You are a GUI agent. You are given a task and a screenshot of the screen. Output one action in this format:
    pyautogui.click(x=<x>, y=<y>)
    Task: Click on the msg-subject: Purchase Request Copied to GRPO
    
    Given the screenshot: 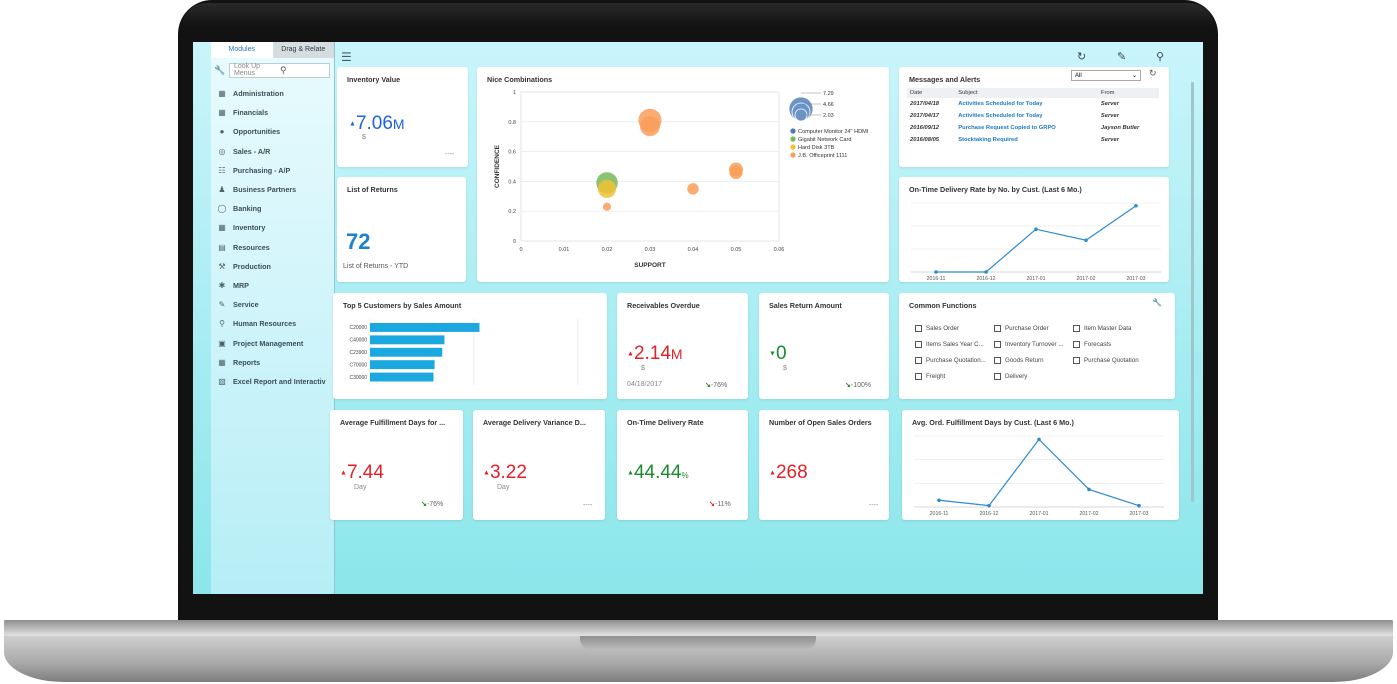 What is the action you would take?
    pyautogui.click(x=1007, y=128)
    